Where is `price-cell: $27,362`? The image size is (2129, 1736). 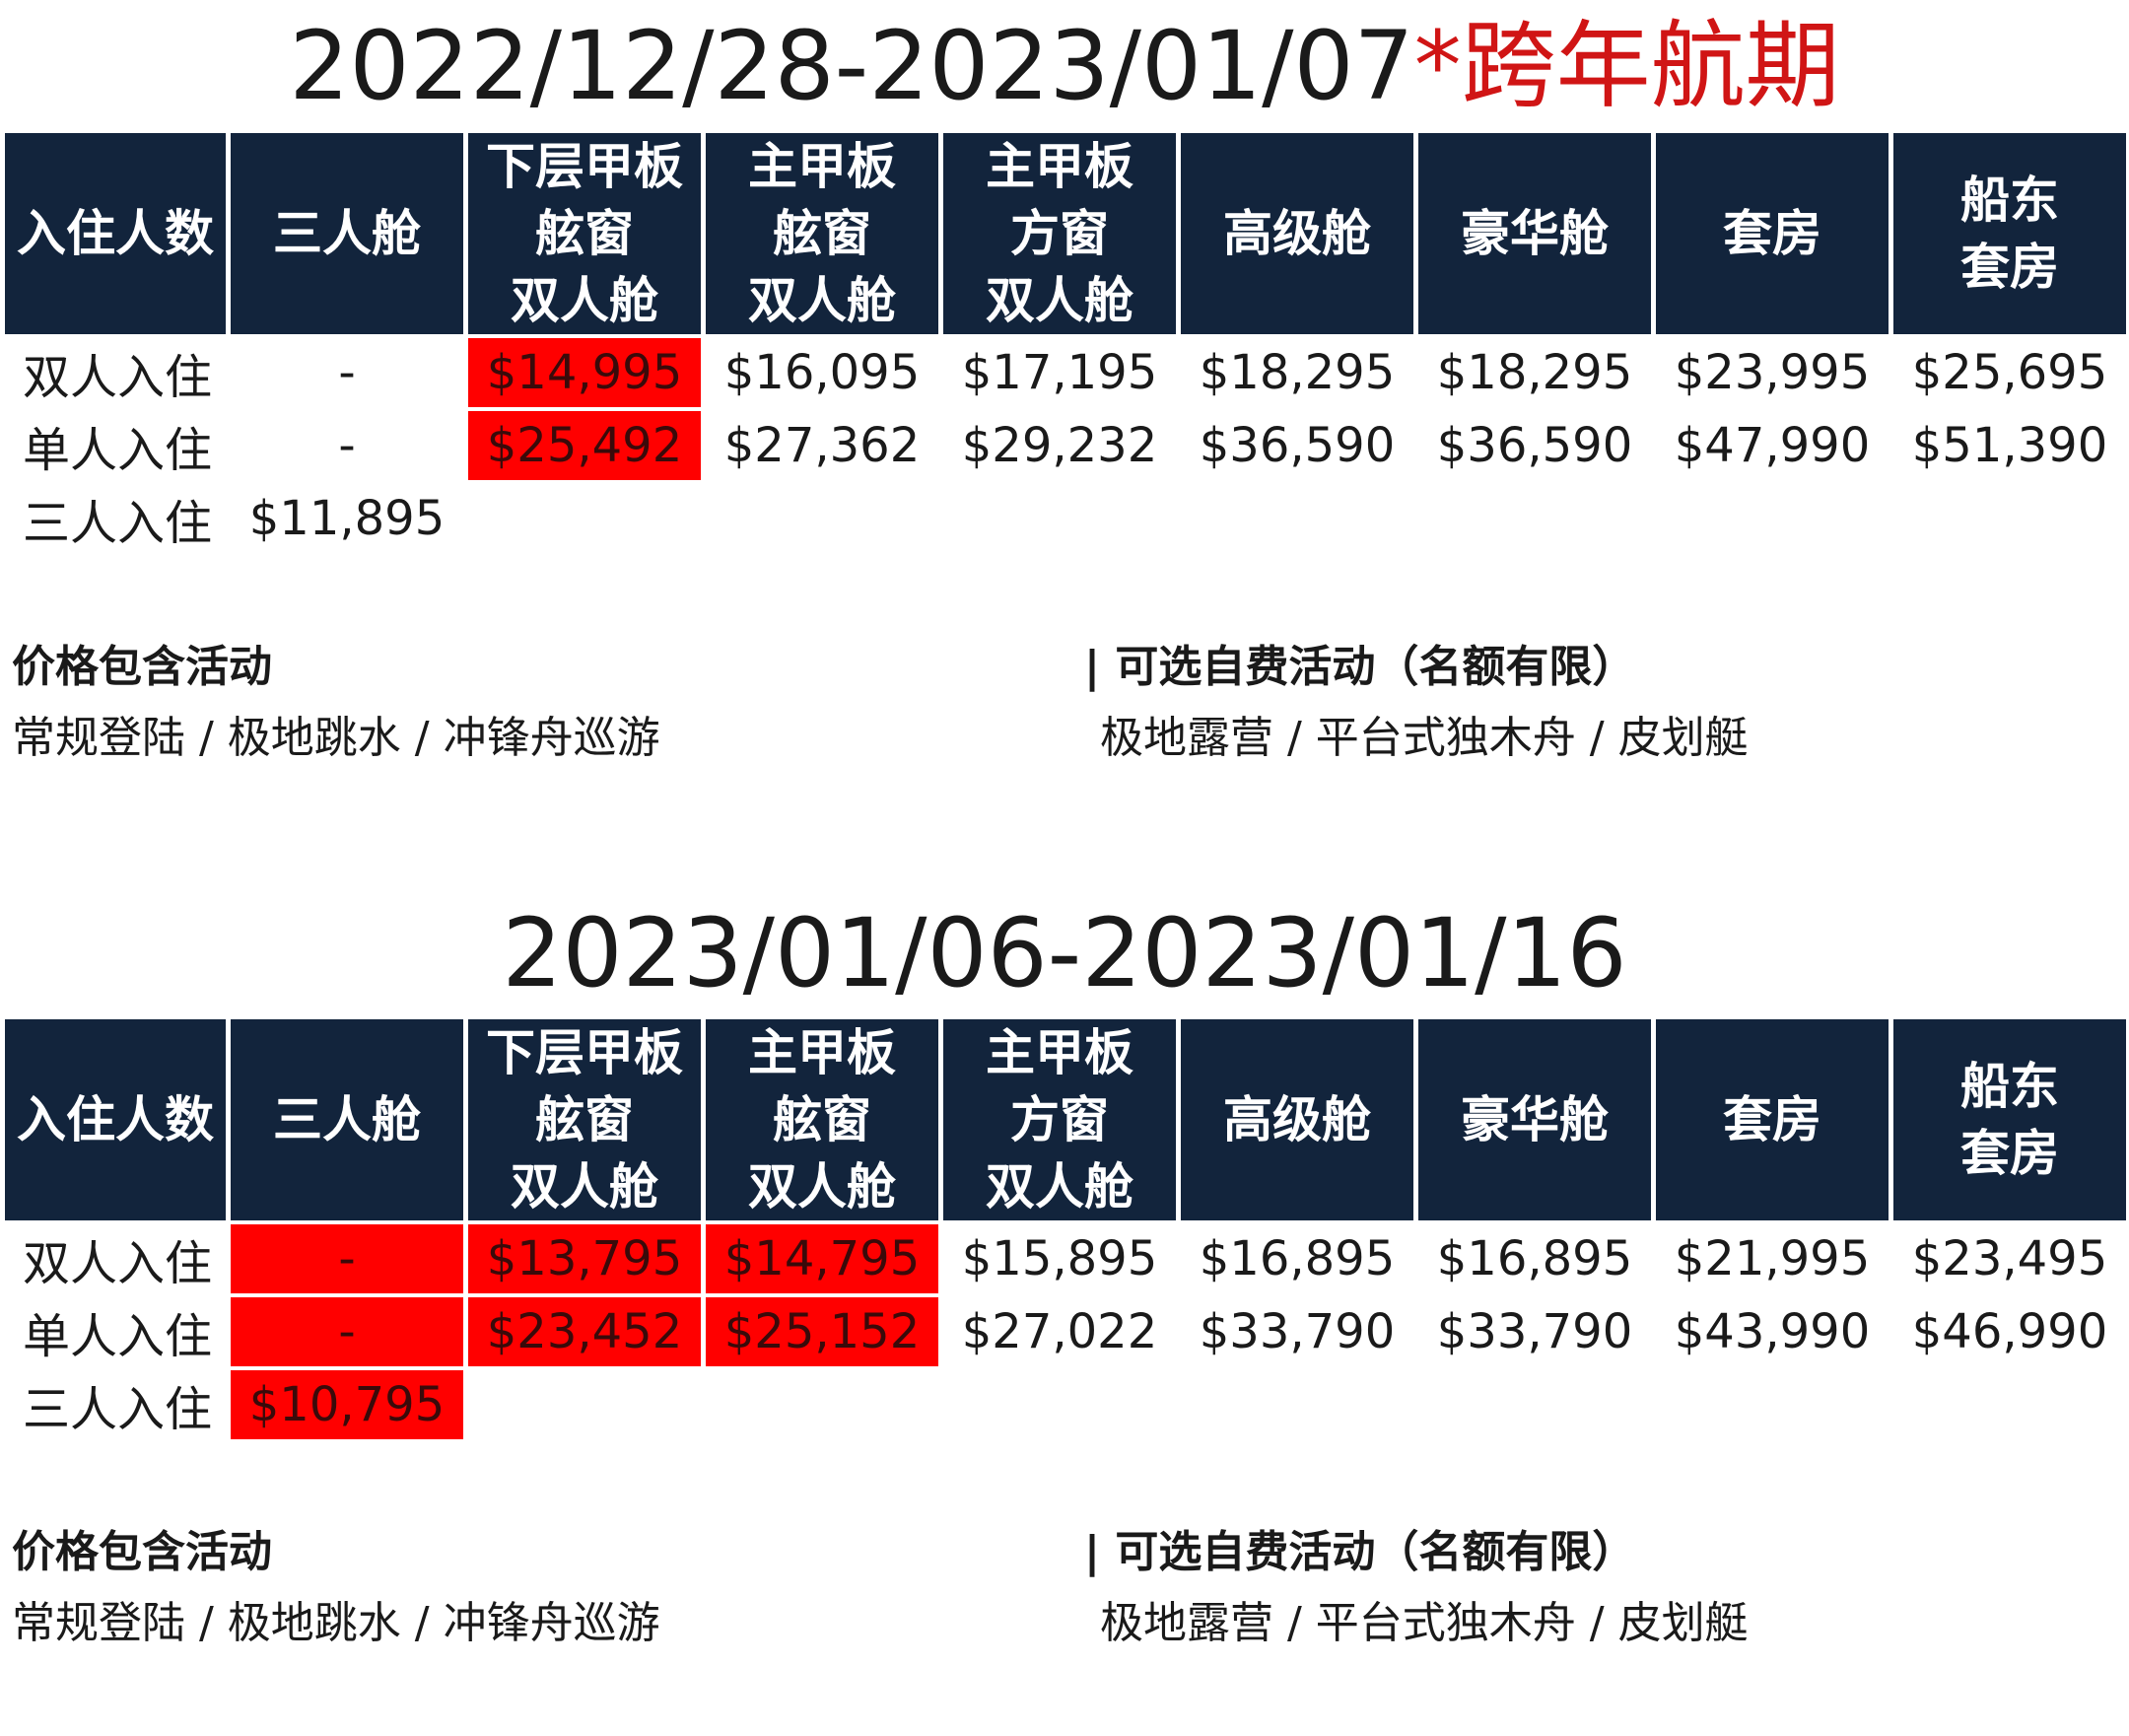
price-cell: $27,362 is located at coordinates (822, 446).